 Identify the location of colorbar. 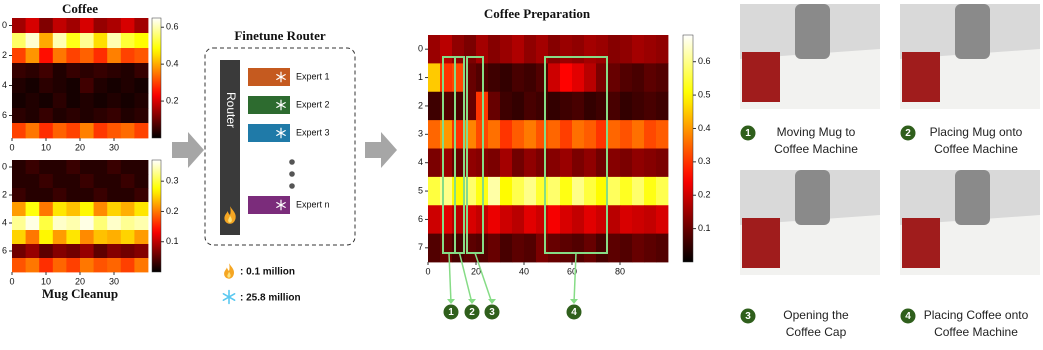
(688, 148).